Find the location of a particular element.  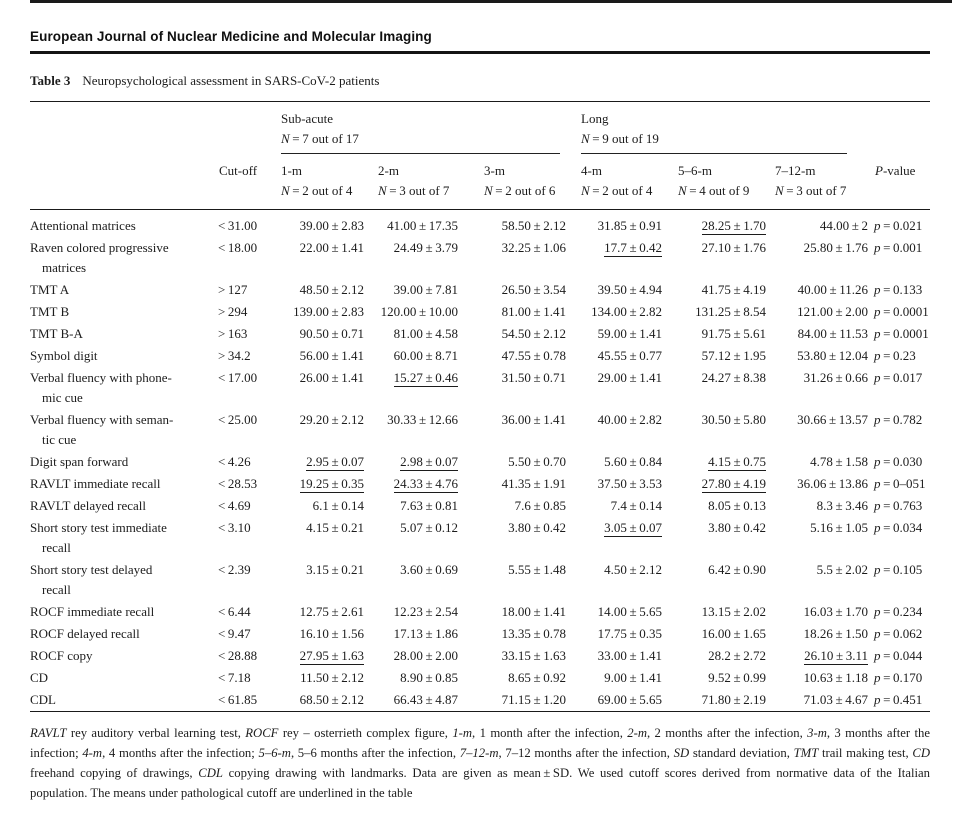

mean-sd-value: 60.00 ± 8.71 is located at coordinates (425, 355).